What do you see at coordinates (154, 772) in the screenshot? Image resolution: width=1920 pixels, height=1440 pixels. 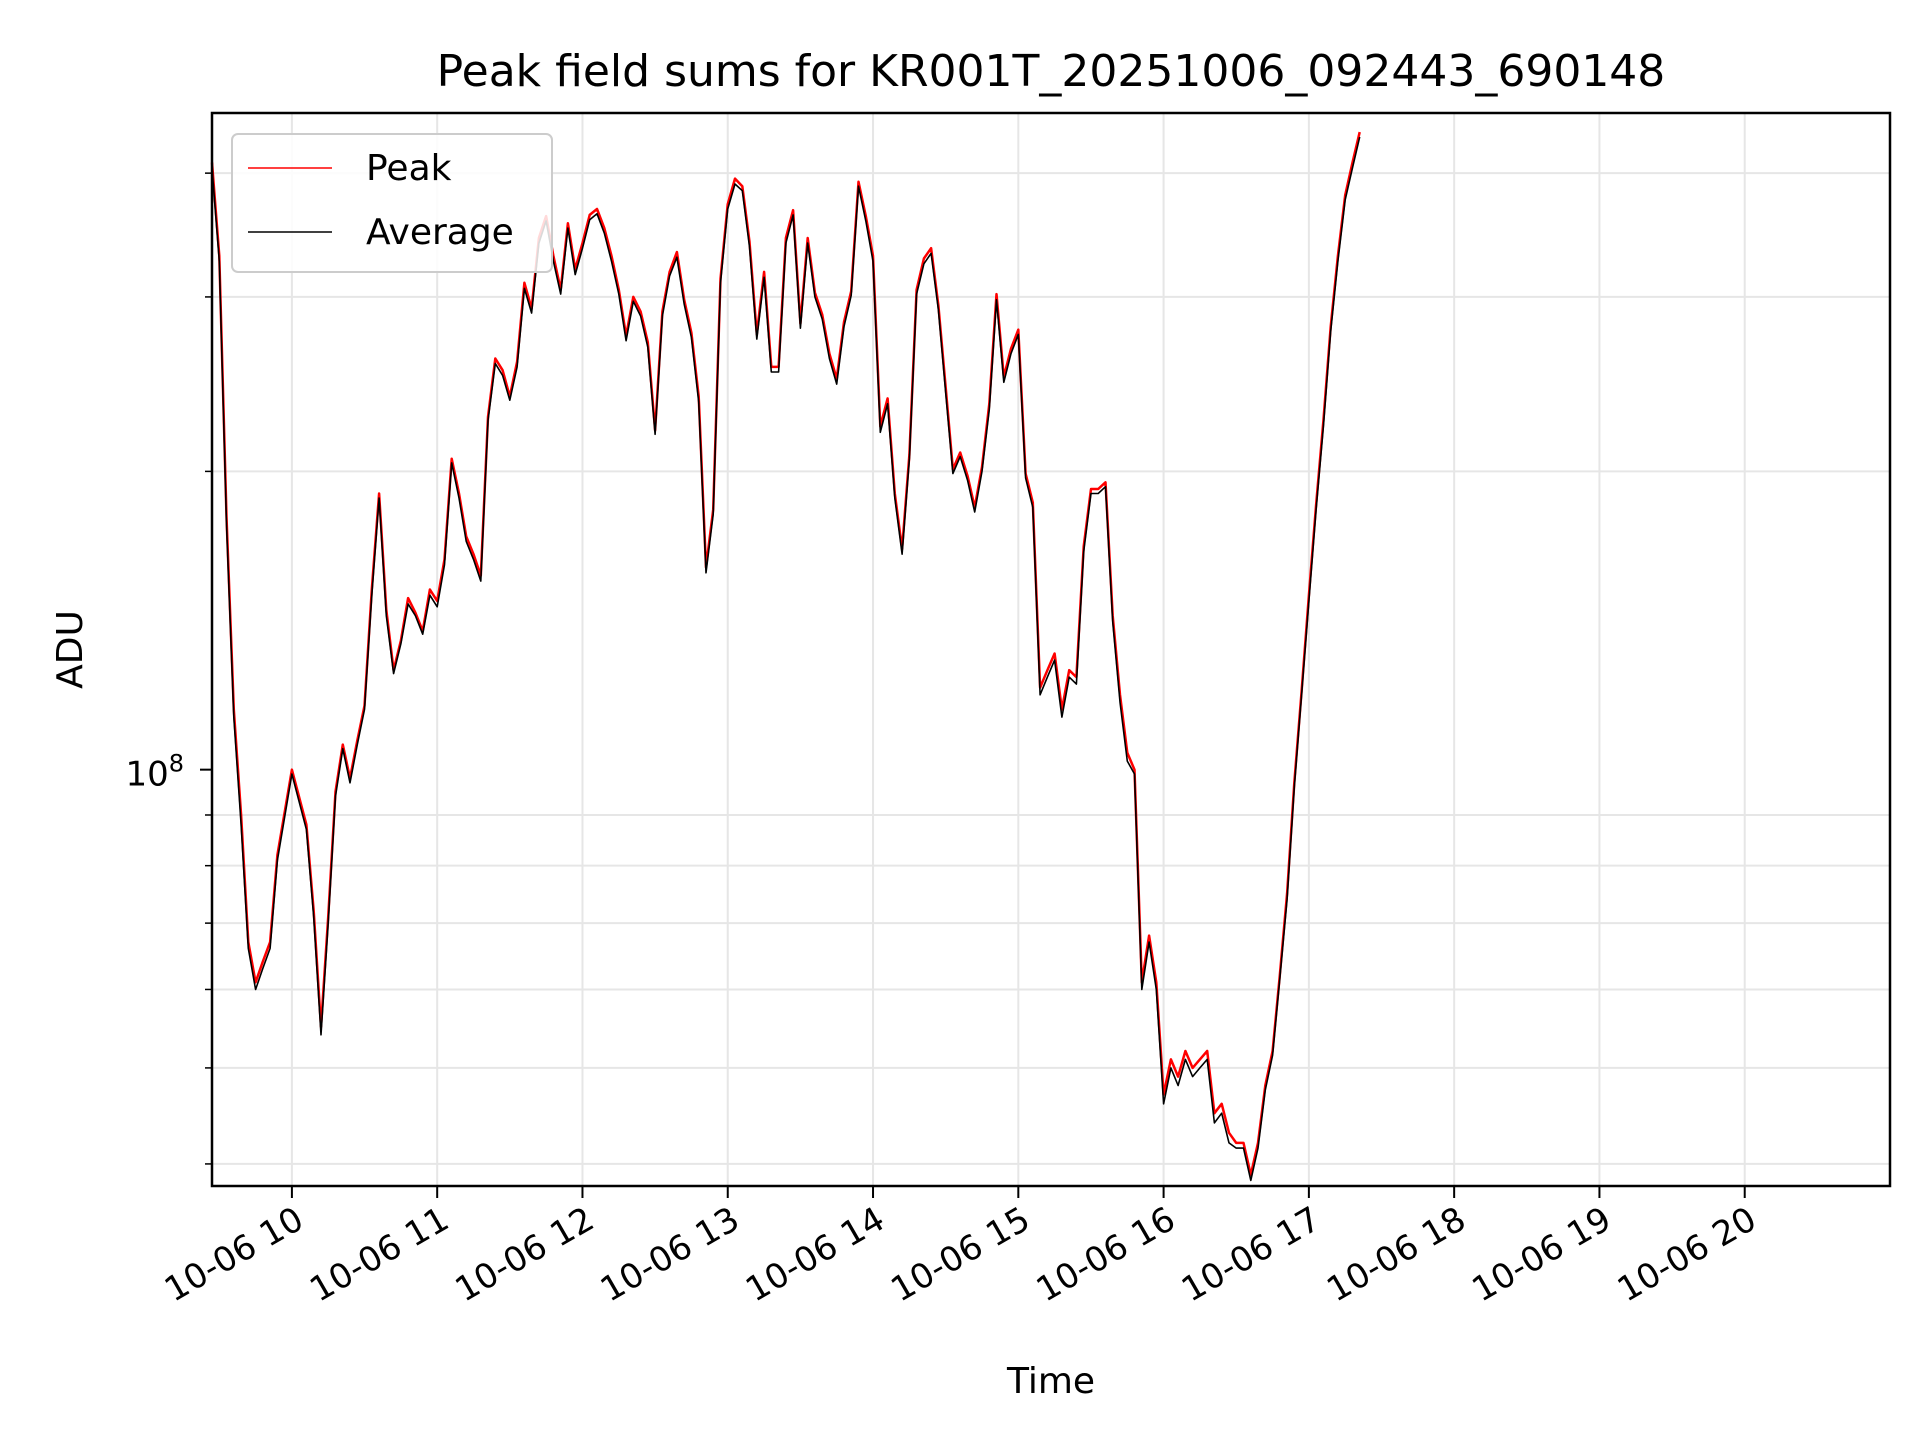 I see `y-tick-label: 108` at bounding box center [154, 772].